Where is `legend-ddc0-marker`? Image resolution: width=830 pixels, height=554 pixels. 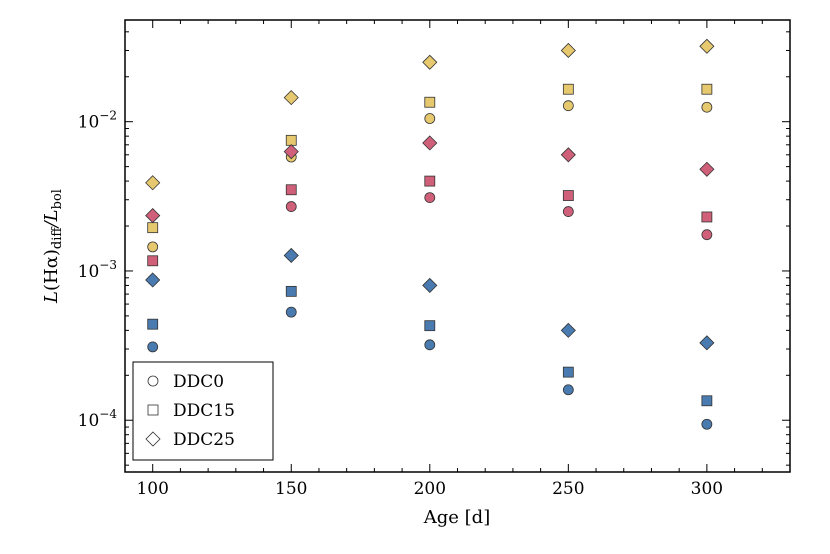
legend-ddc0-marker is located at coordinates (153, 381).